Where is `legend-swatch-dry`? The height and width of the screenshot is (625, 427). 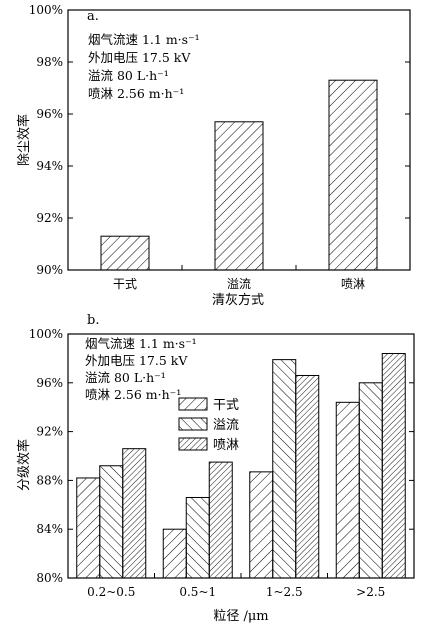
legend-swatch-dry is located at coordinates (193, 404).